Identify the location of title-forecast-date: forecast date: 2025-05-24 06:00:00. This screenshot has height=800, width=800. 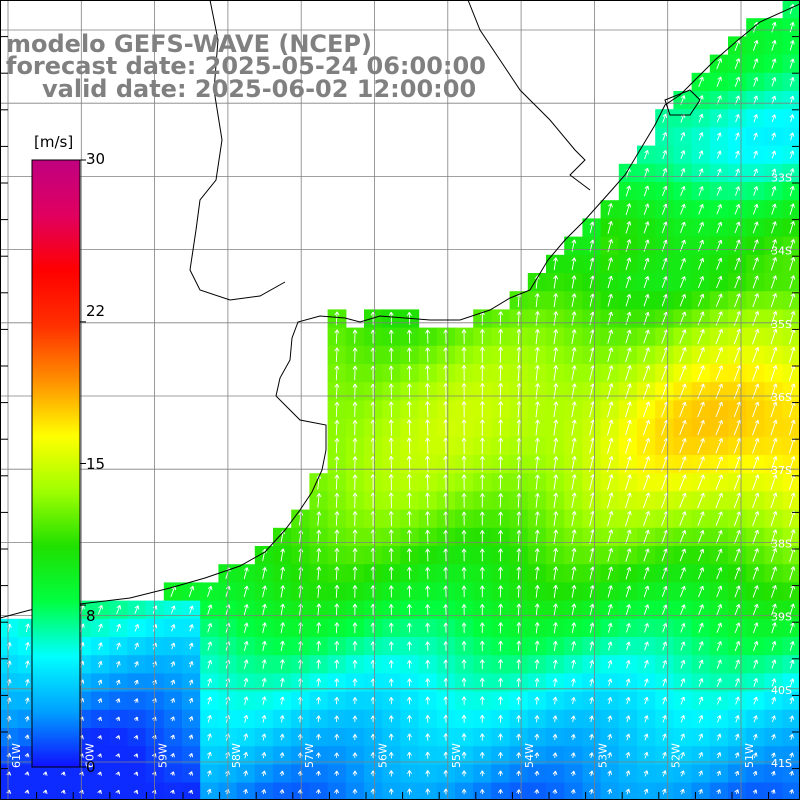
(246, 66).